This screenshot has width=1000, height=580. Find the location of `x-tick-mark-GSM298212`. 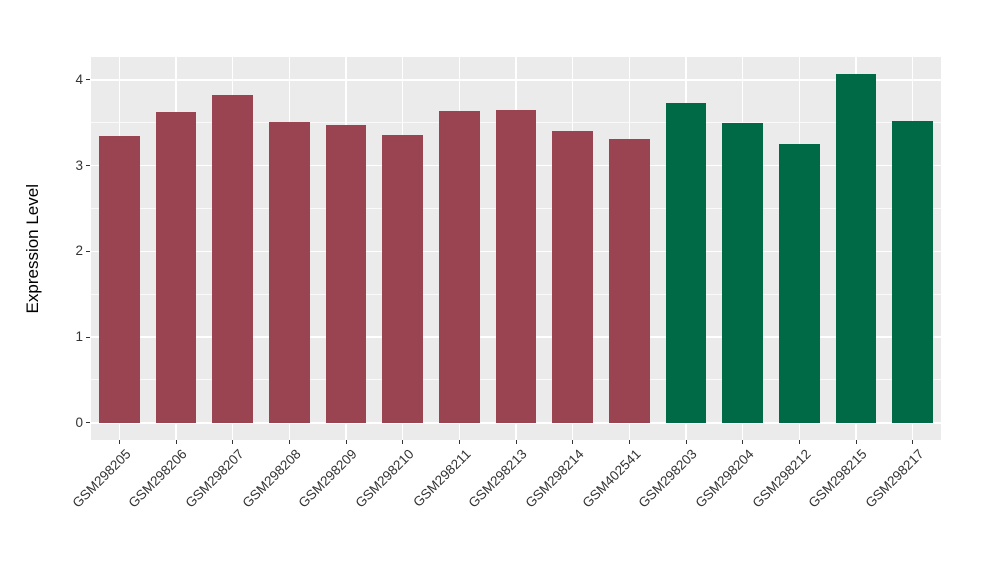

x-tick-mark-GSM298212 is located at coordinates (799, 442).